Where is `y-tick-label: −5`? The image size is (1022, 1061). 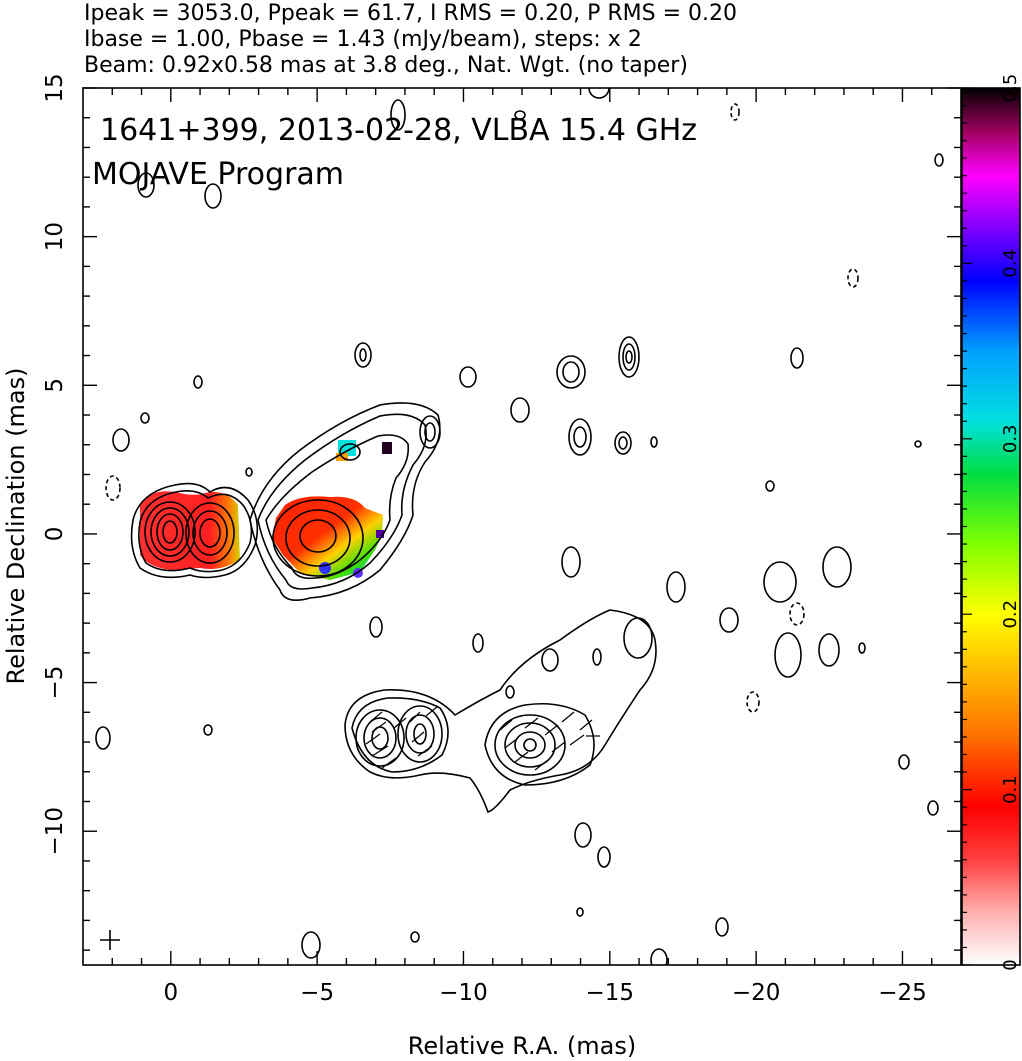 y-tick-label: −5 is located at coordinates (55, 683).